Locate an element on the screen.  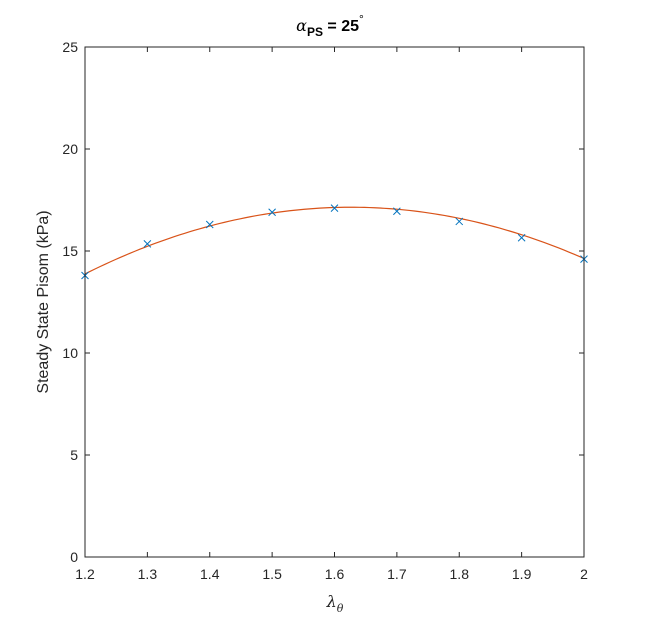
y-tick-label: 15 is located at coordinates (70, 251).